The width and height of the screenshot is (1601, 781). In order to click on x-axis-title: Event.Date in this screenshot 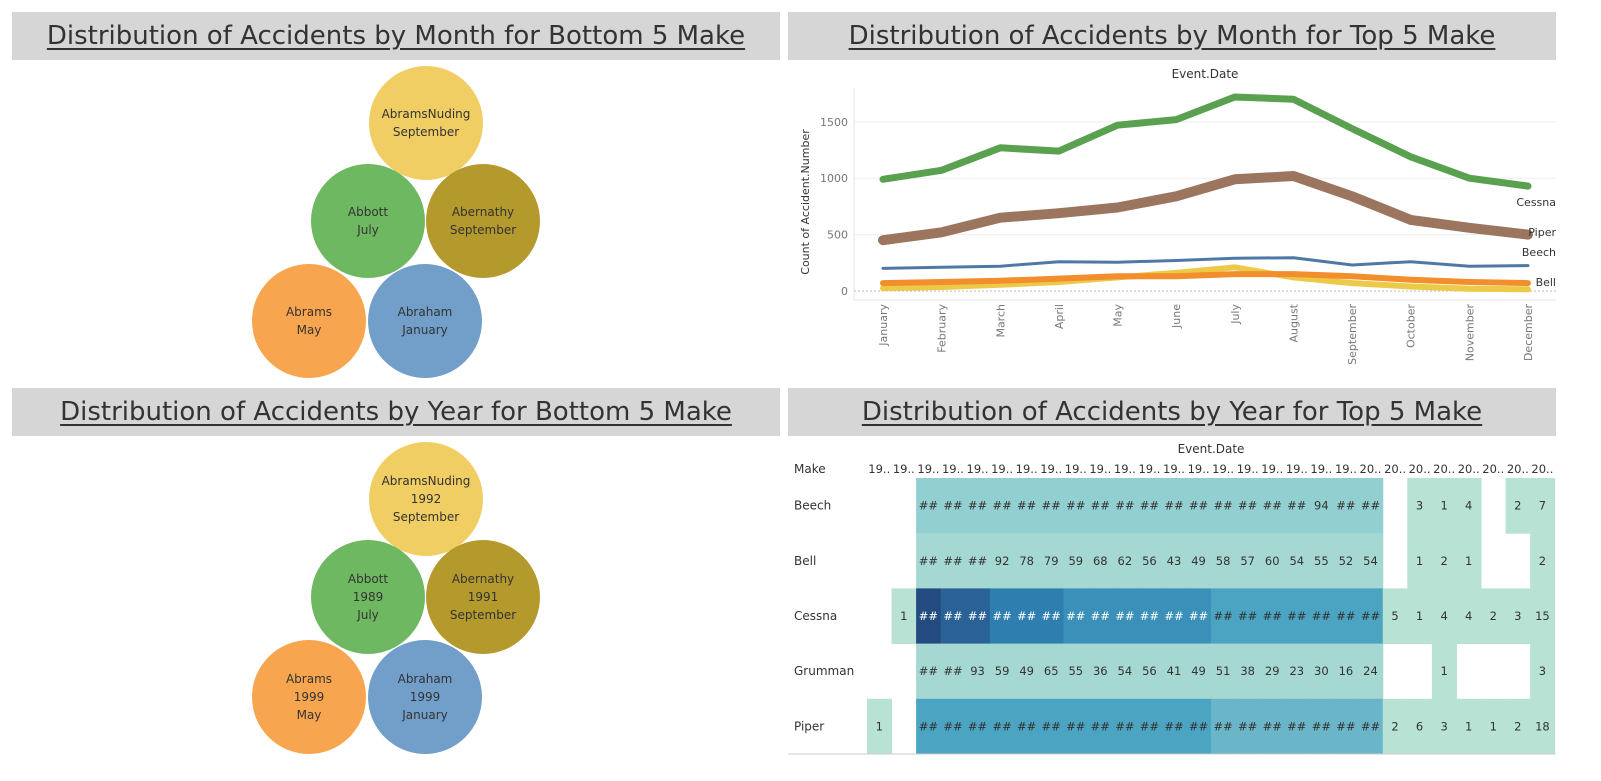, I will do `click(1211, 449)`.